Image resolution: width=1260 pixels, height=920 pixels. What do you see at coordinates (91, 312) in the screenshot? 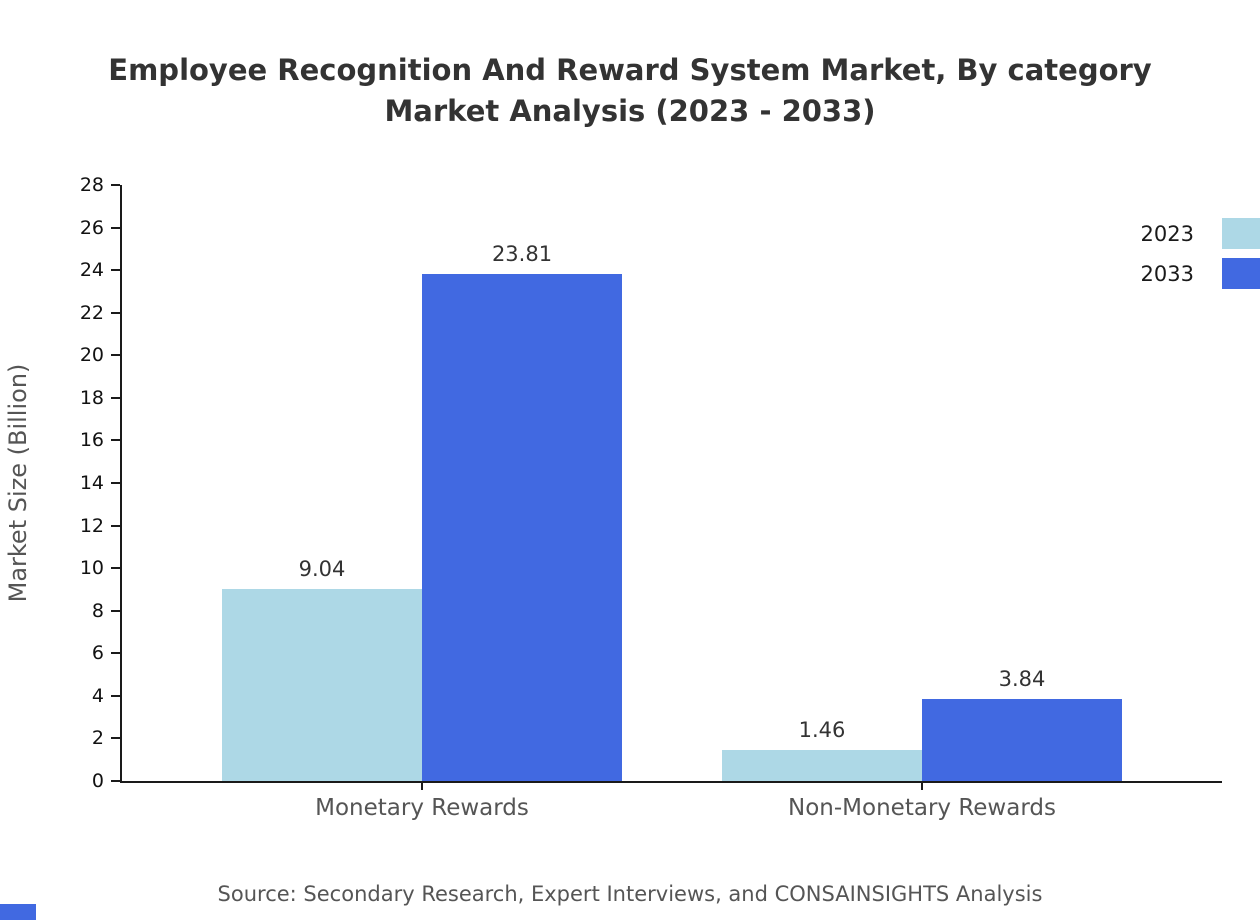
I see `y-tick-label: 22` at bounding box center [91, 312].